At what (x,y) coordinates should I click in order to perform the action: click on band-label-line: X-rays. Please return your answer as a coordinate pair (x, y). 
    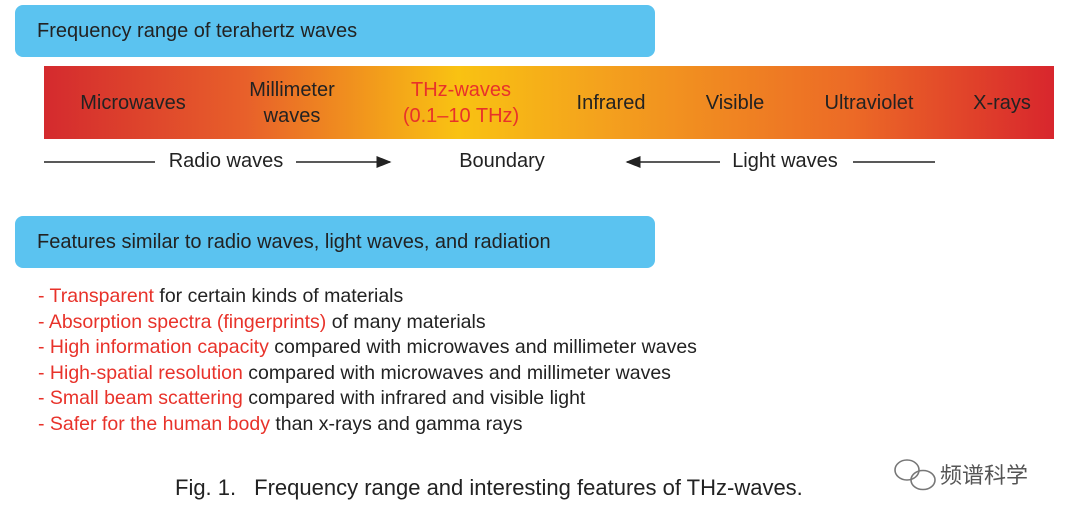
    Looking at the image, I should click on (1002, 102).